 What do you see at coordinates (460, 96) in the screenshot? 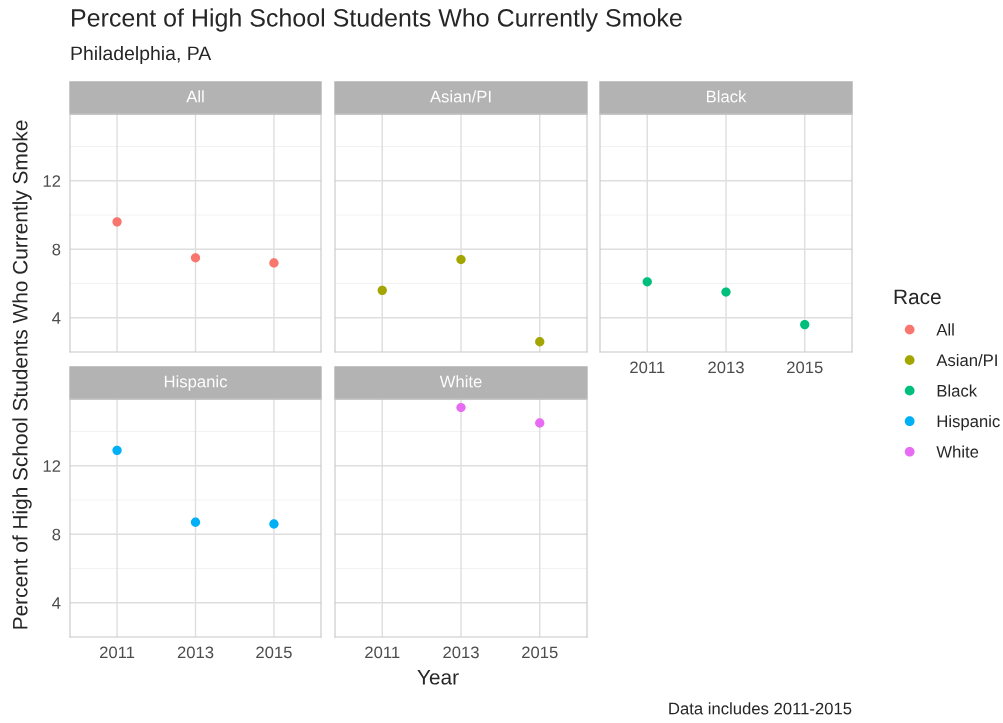
I see `text: Asian/PI` at bounding box center [460, 96].